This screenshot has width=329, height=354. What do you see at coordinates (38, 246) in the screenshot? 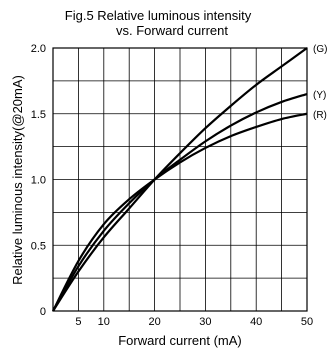
I see `y-tick-label: 0.5` at bounding box center [38, 246].